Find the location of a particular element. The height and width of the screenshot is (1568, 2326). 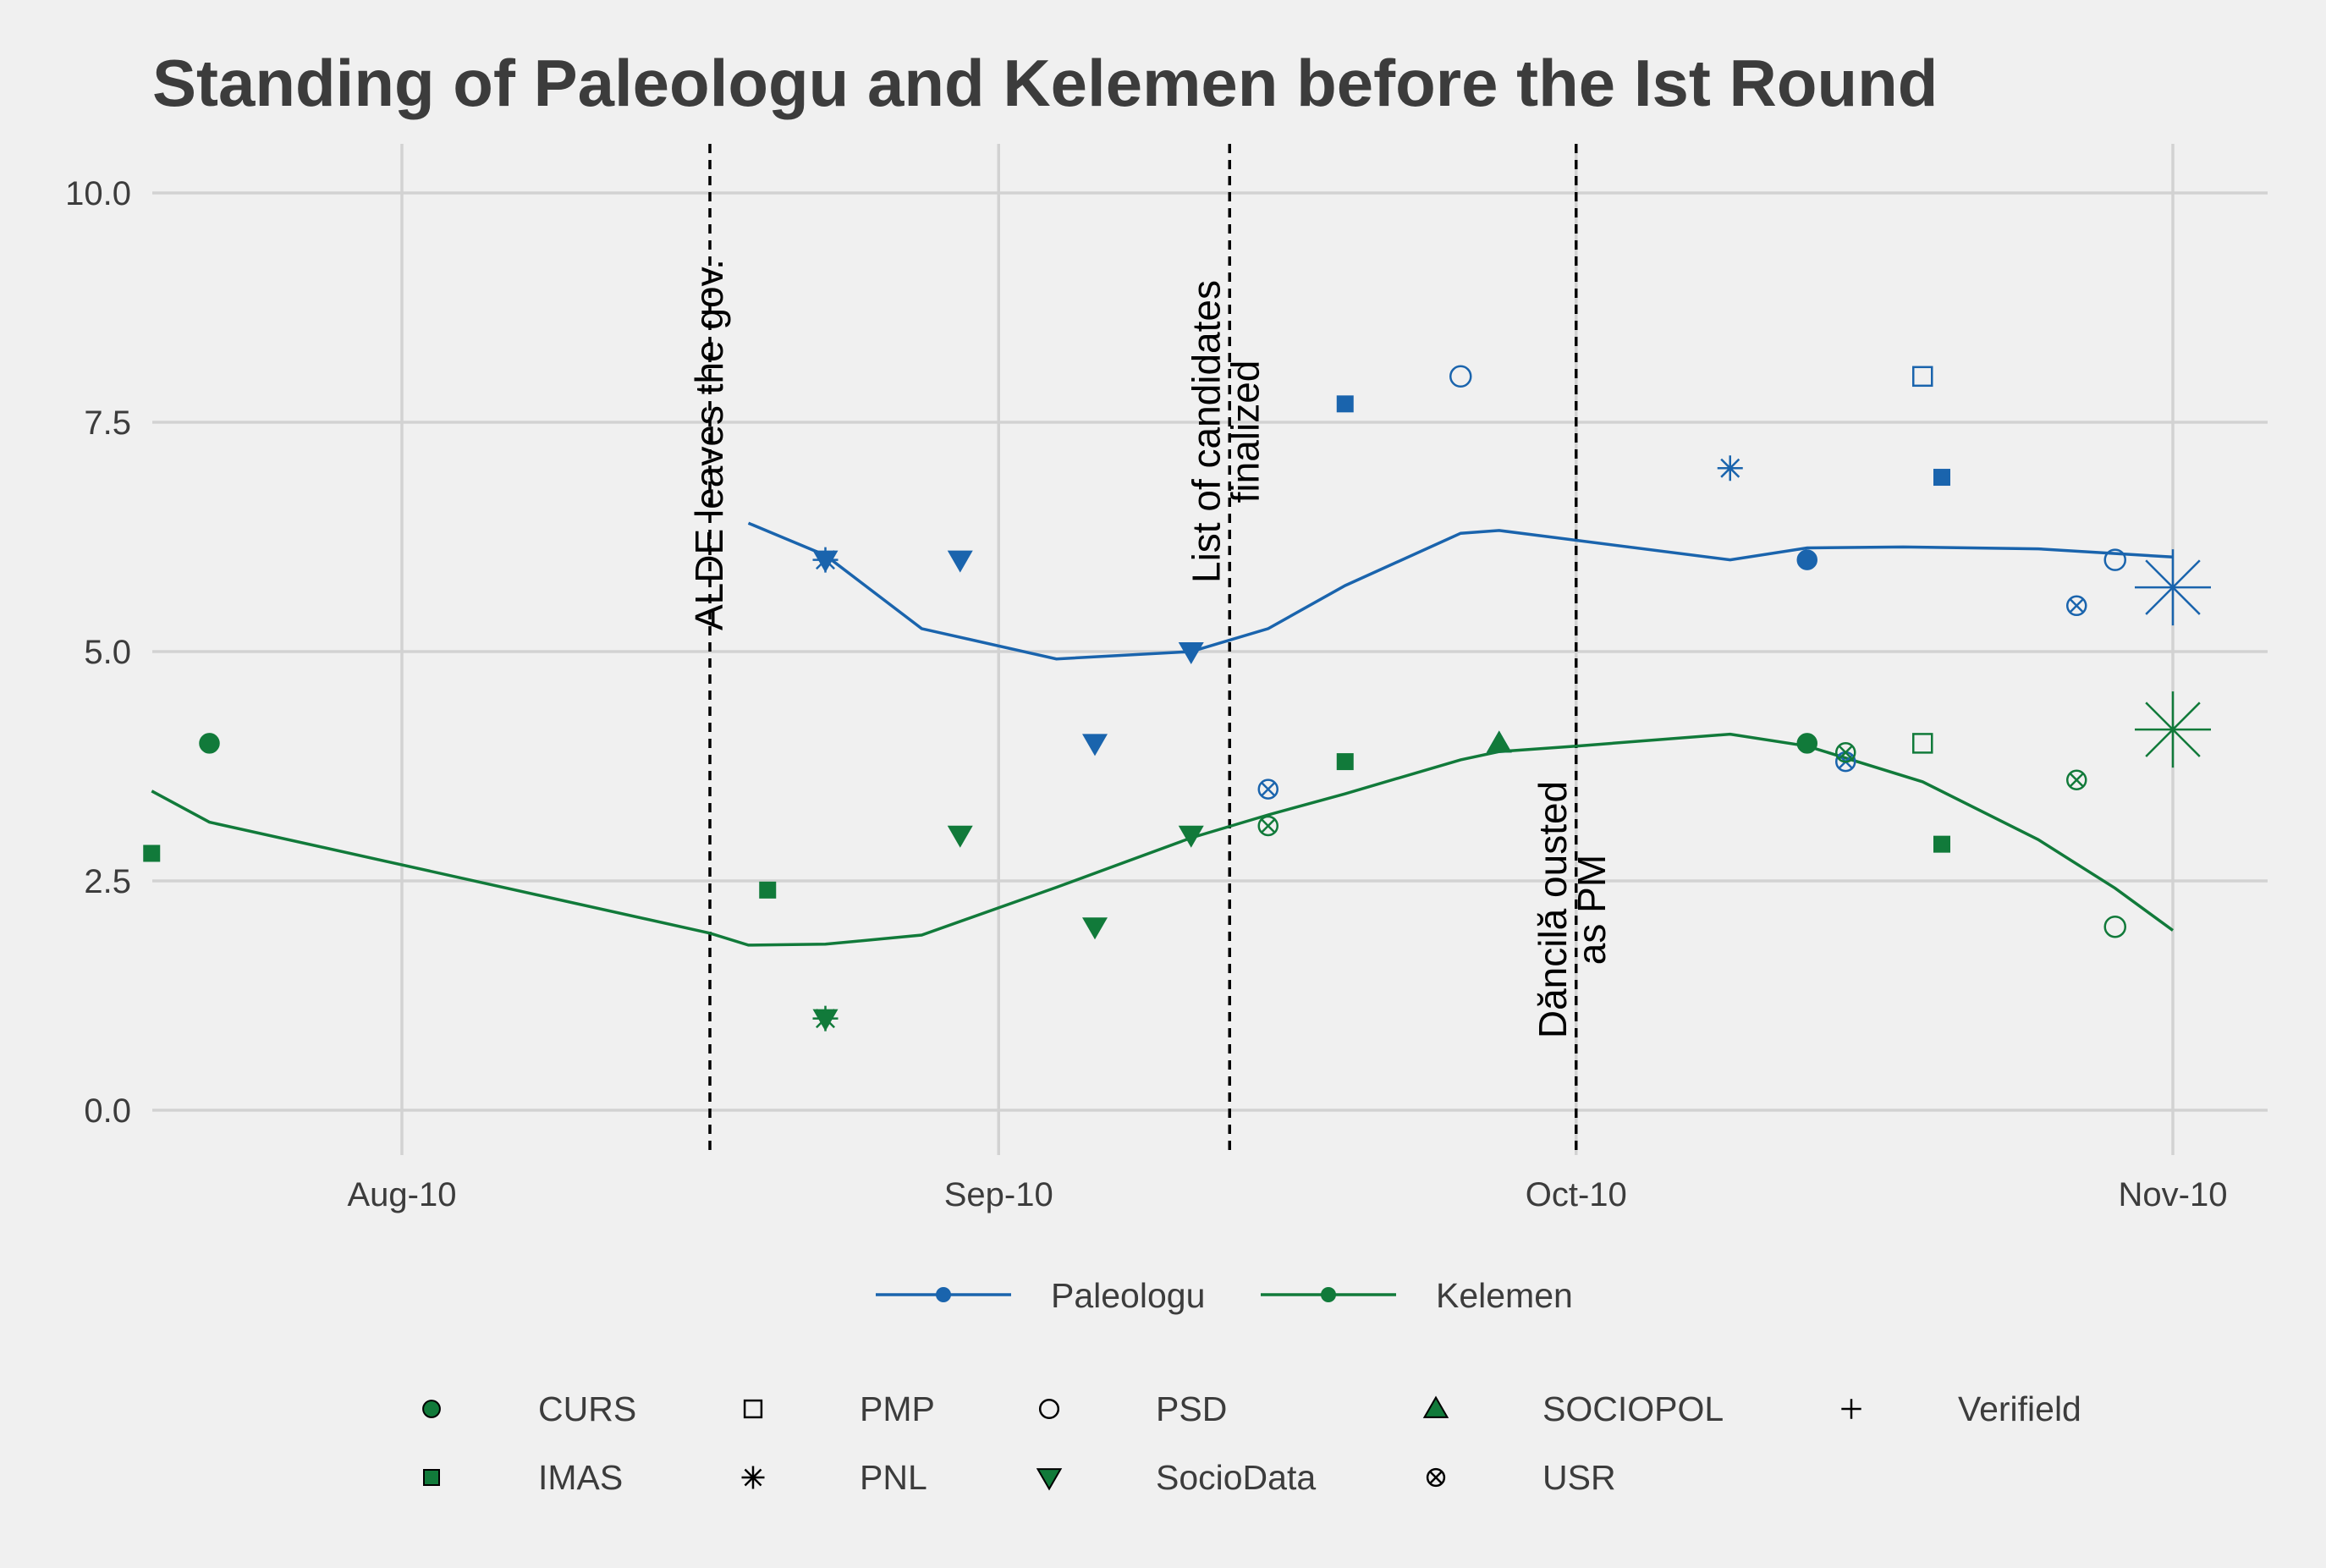

legend-item-psd: PSD is located at coordinates (1132, 1408).